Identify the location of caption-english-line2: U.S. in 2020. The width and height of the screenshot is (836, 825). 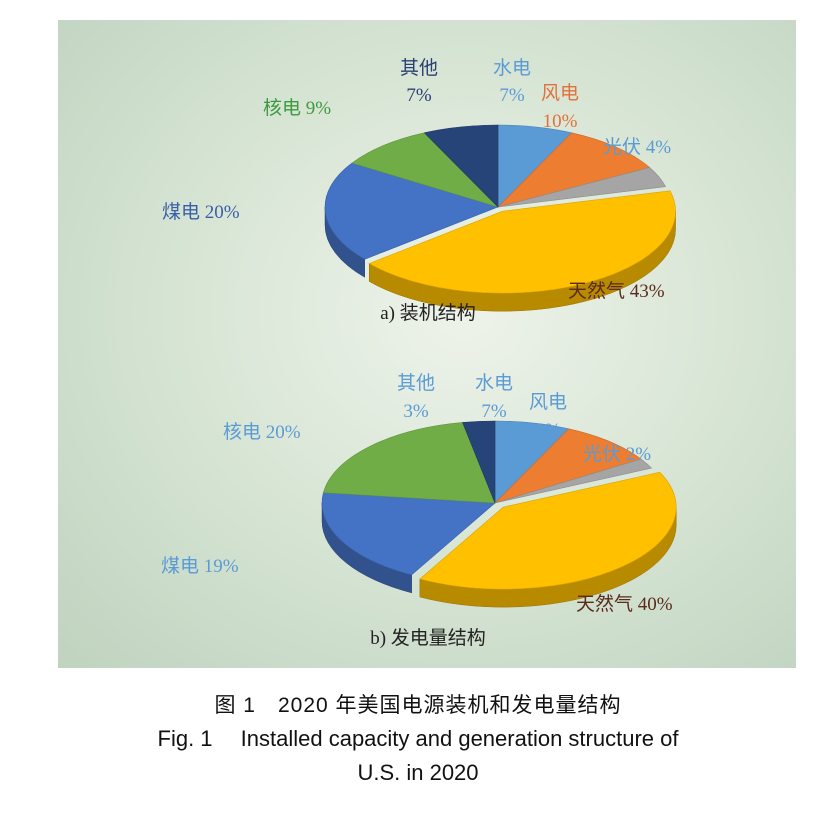
(418, 772).